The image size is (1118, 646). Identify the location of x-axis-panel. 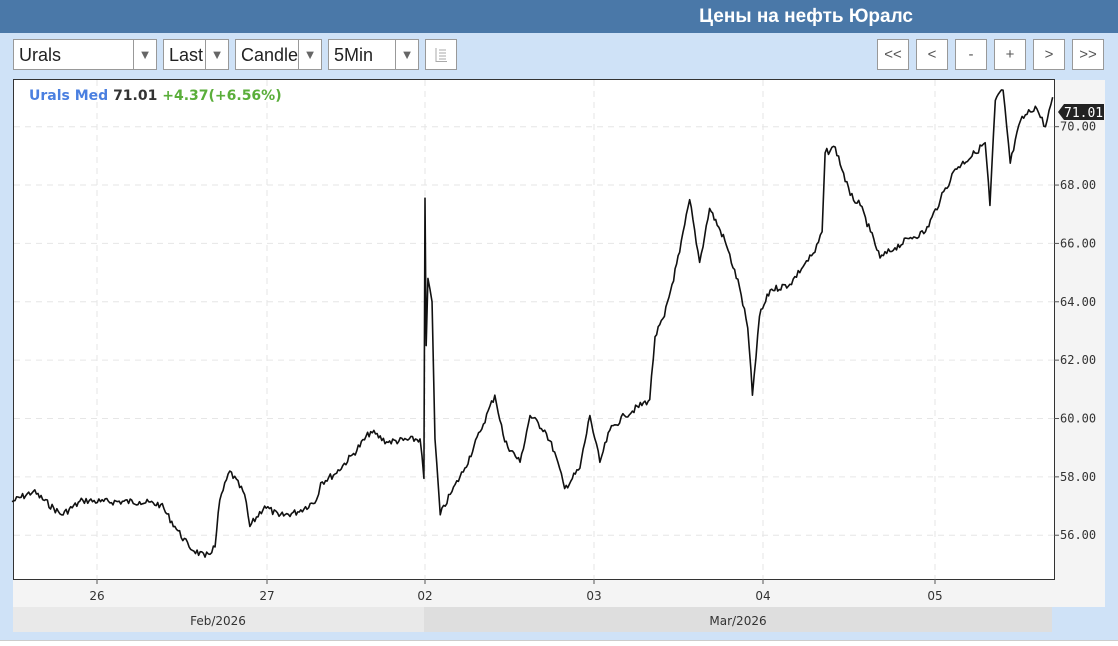
(559, 593).